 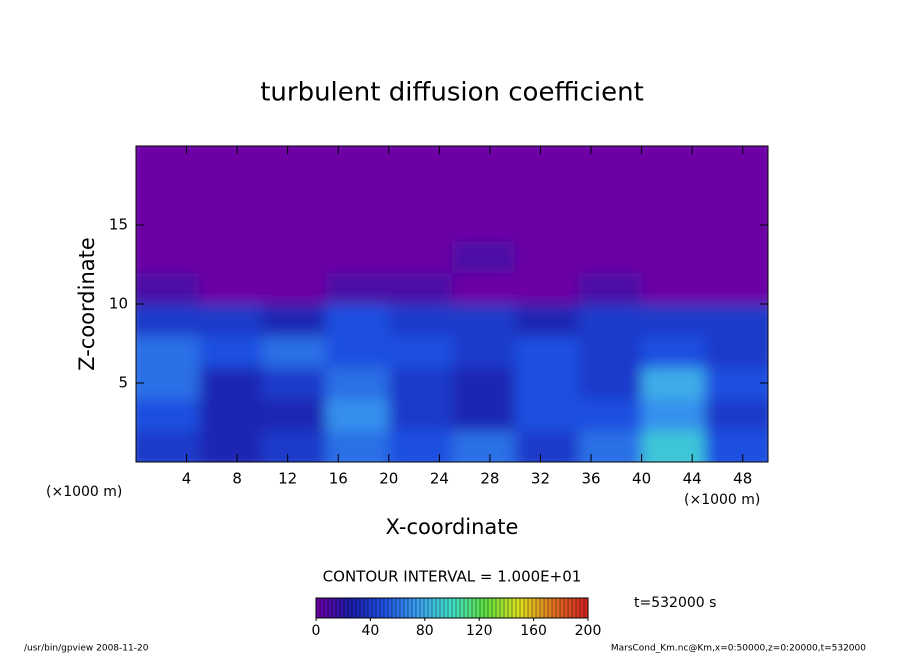 I want to click on y-tick-label: 10, so click(x=118, y=304).